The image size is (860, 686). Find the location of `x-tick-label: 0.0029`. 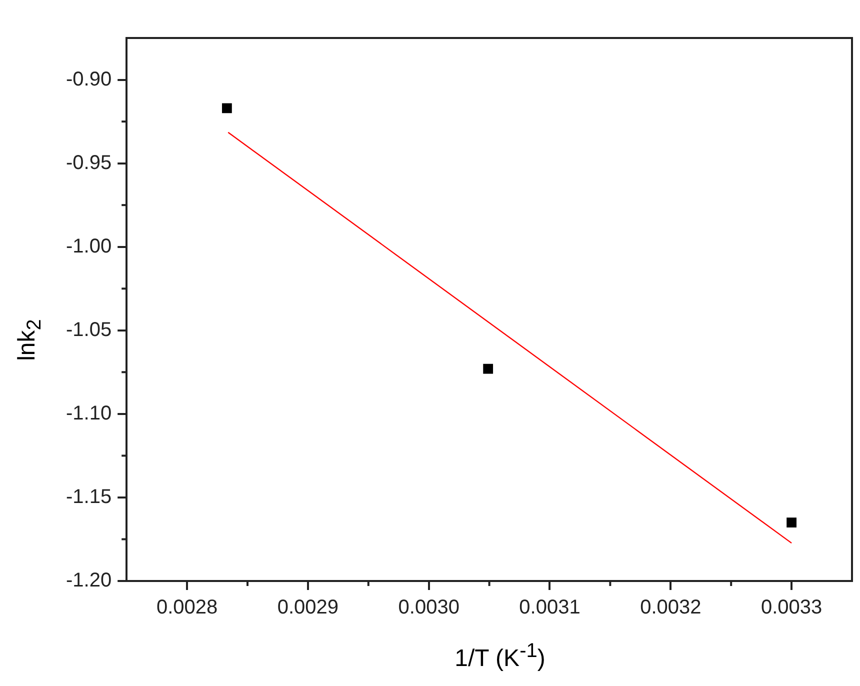

x-tick-label: 0.0029 is located at coordinates (308, 607).